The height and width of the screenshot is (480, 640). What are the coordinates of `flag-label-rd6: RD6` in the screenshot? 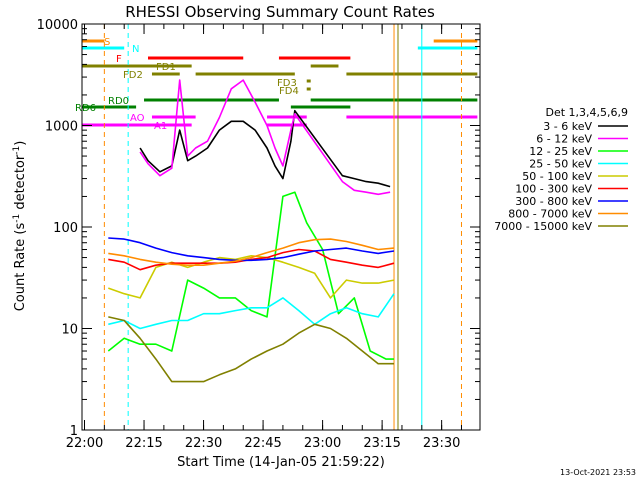 It's located at (85, 108).